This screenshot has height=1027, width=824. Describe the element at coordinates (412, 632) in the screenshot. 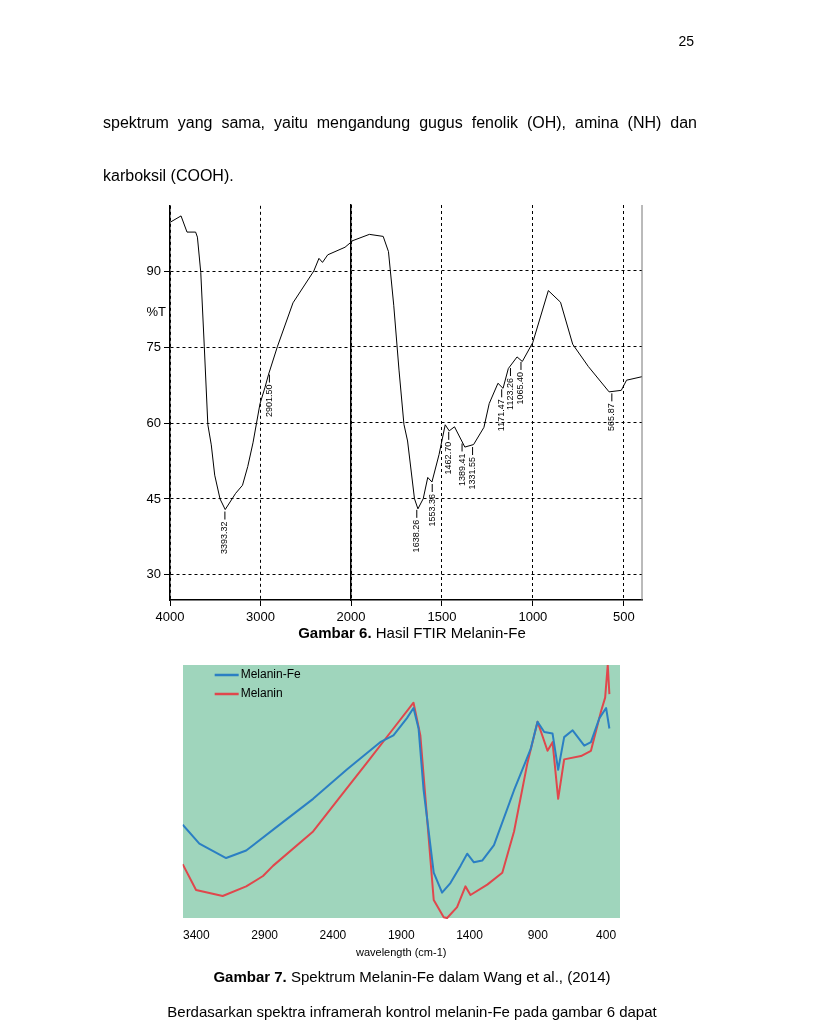

I see `text: Gambar 6. Hasil FTIR Melanin-Fe` at that location.